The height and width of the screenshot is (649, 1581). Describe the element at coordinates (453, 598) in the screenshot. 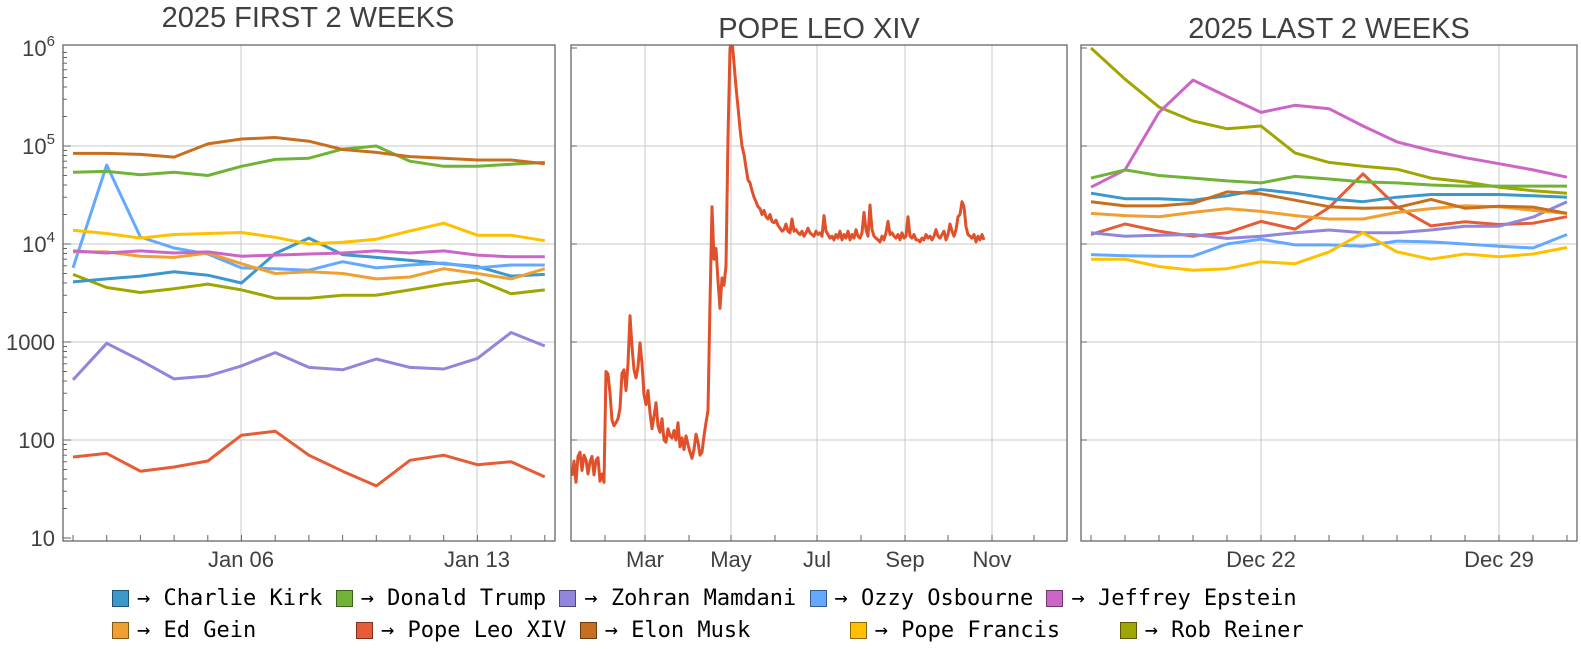

I see `legend-label: → Donald Trump` at that location.